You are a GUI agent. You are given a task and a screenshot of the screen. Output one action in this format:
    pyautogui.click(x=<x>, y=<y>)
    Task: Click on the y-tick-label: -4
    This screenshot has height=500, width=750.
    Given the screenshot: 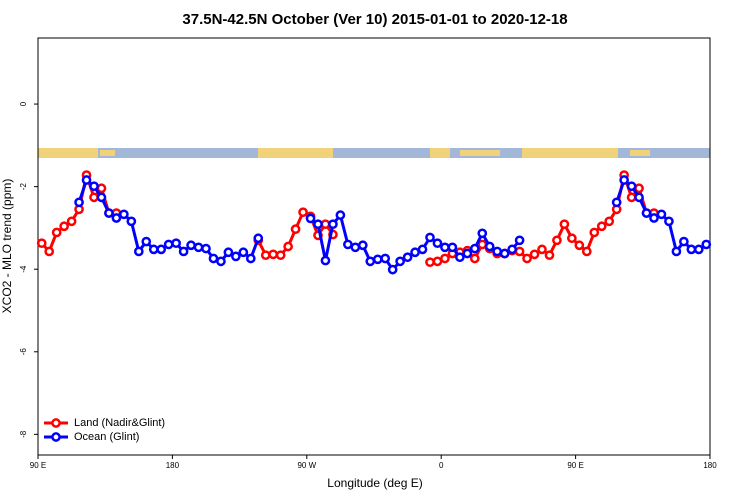 What is the action you would take?
    pyautogui.click(x=23, y=269)
    